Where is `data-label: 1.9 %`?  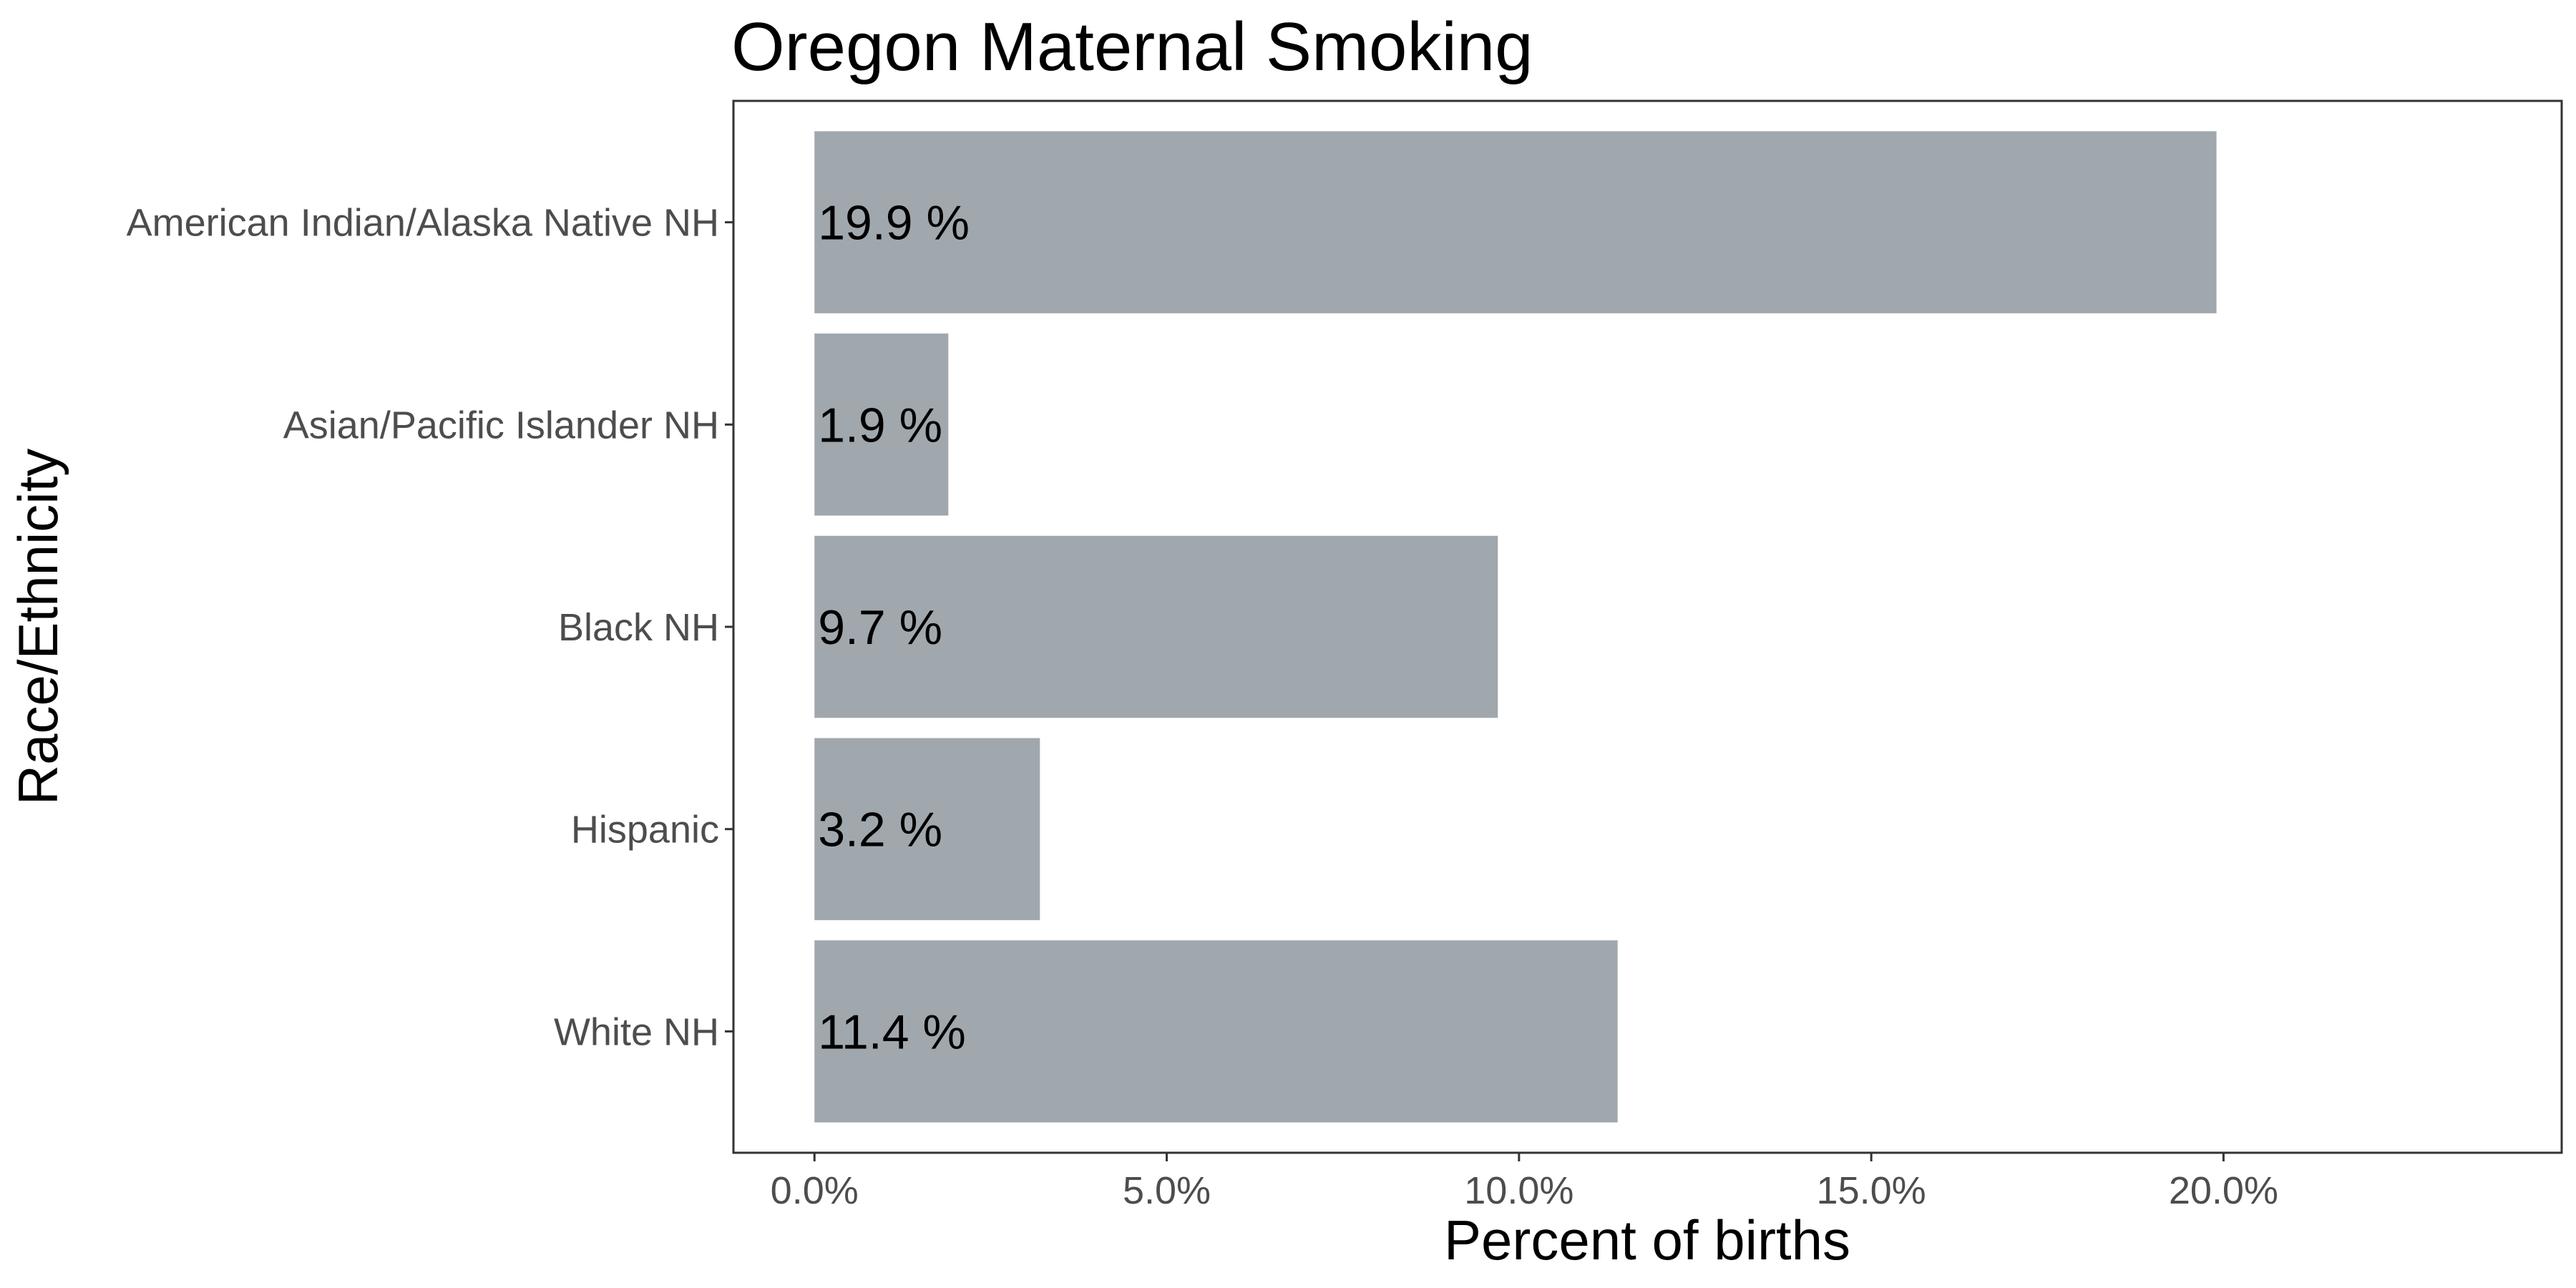 data-label: 1.9 % is located at coordinates (880, 425).